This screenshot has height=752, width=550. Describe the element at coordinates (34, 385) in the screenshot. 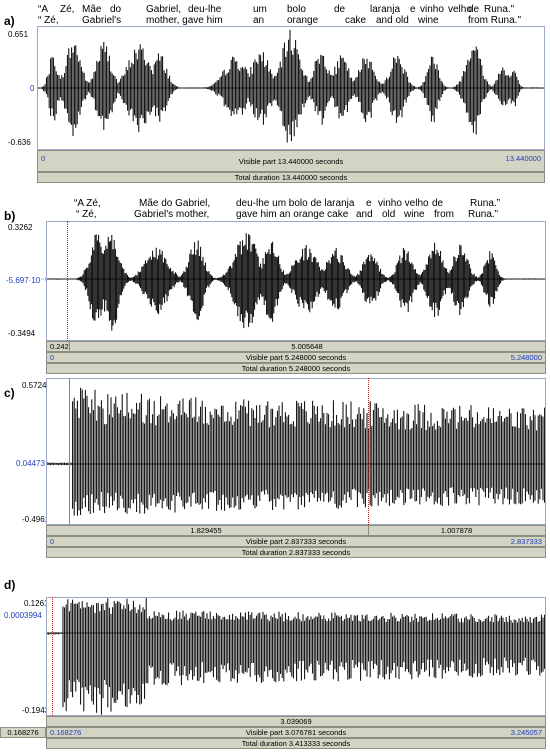

I see `panel-c-ymax: 0.5724` at that location.